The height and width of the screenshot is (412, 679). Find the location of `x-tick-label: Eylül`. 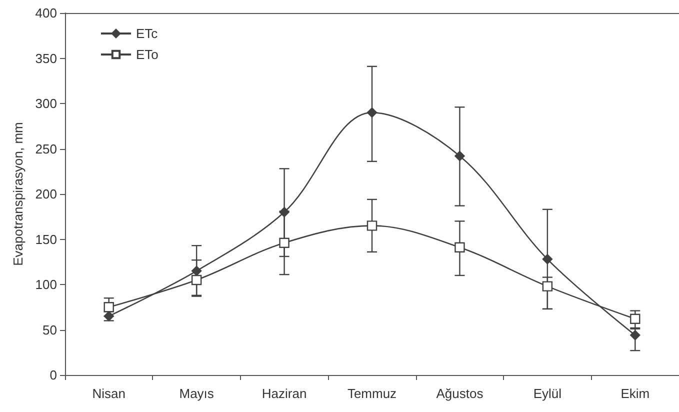

x-tick-label: Eylül is located at coordinates (547, 393).